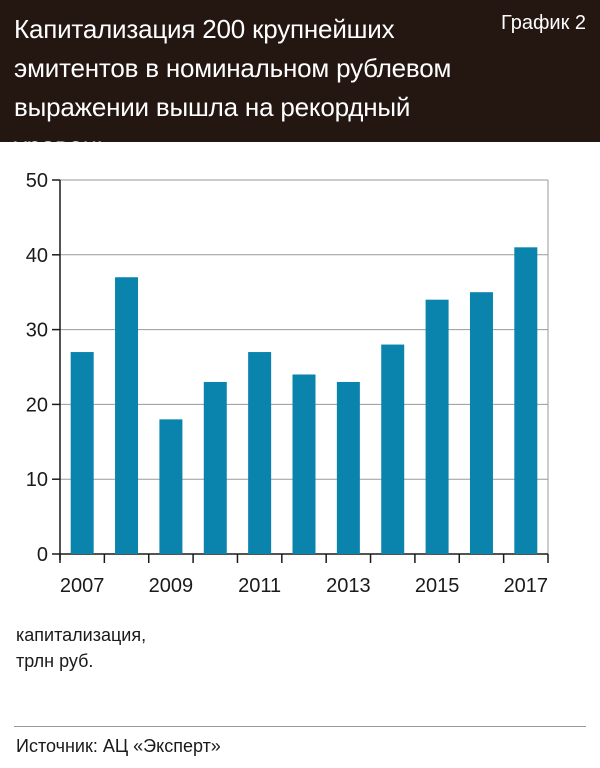 The width and height of the screenshot is (600, 768). What do you see at coordinates (393, 449) in the screenshot?
I see `bar-2014` at bounding box center [393, 449].